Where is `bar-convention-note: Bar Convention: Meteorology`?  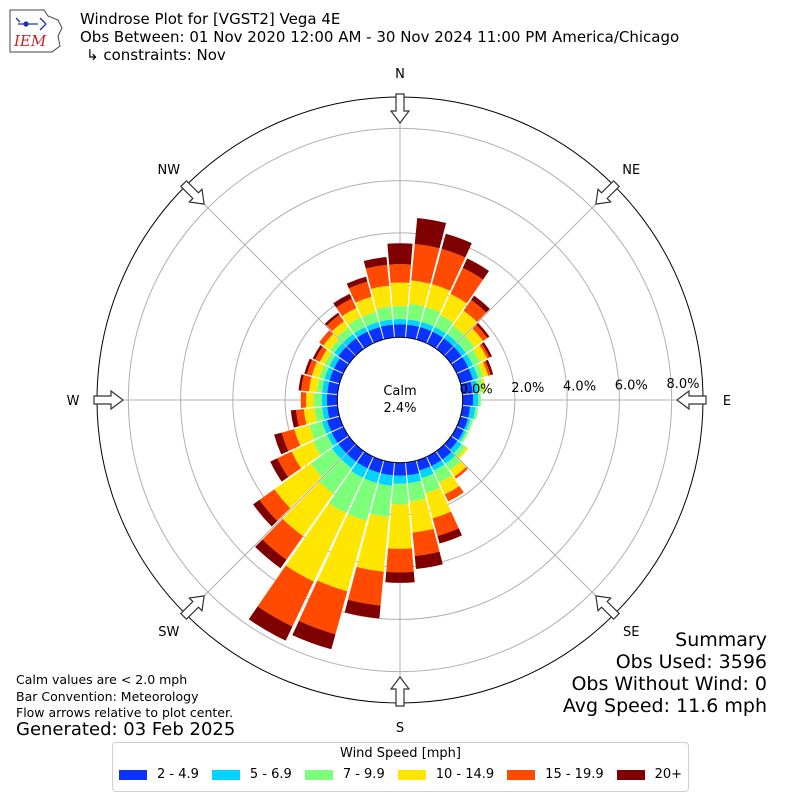
bar-convention-note: Bar Convention: Meteorology is located at coordinates (107, 696).